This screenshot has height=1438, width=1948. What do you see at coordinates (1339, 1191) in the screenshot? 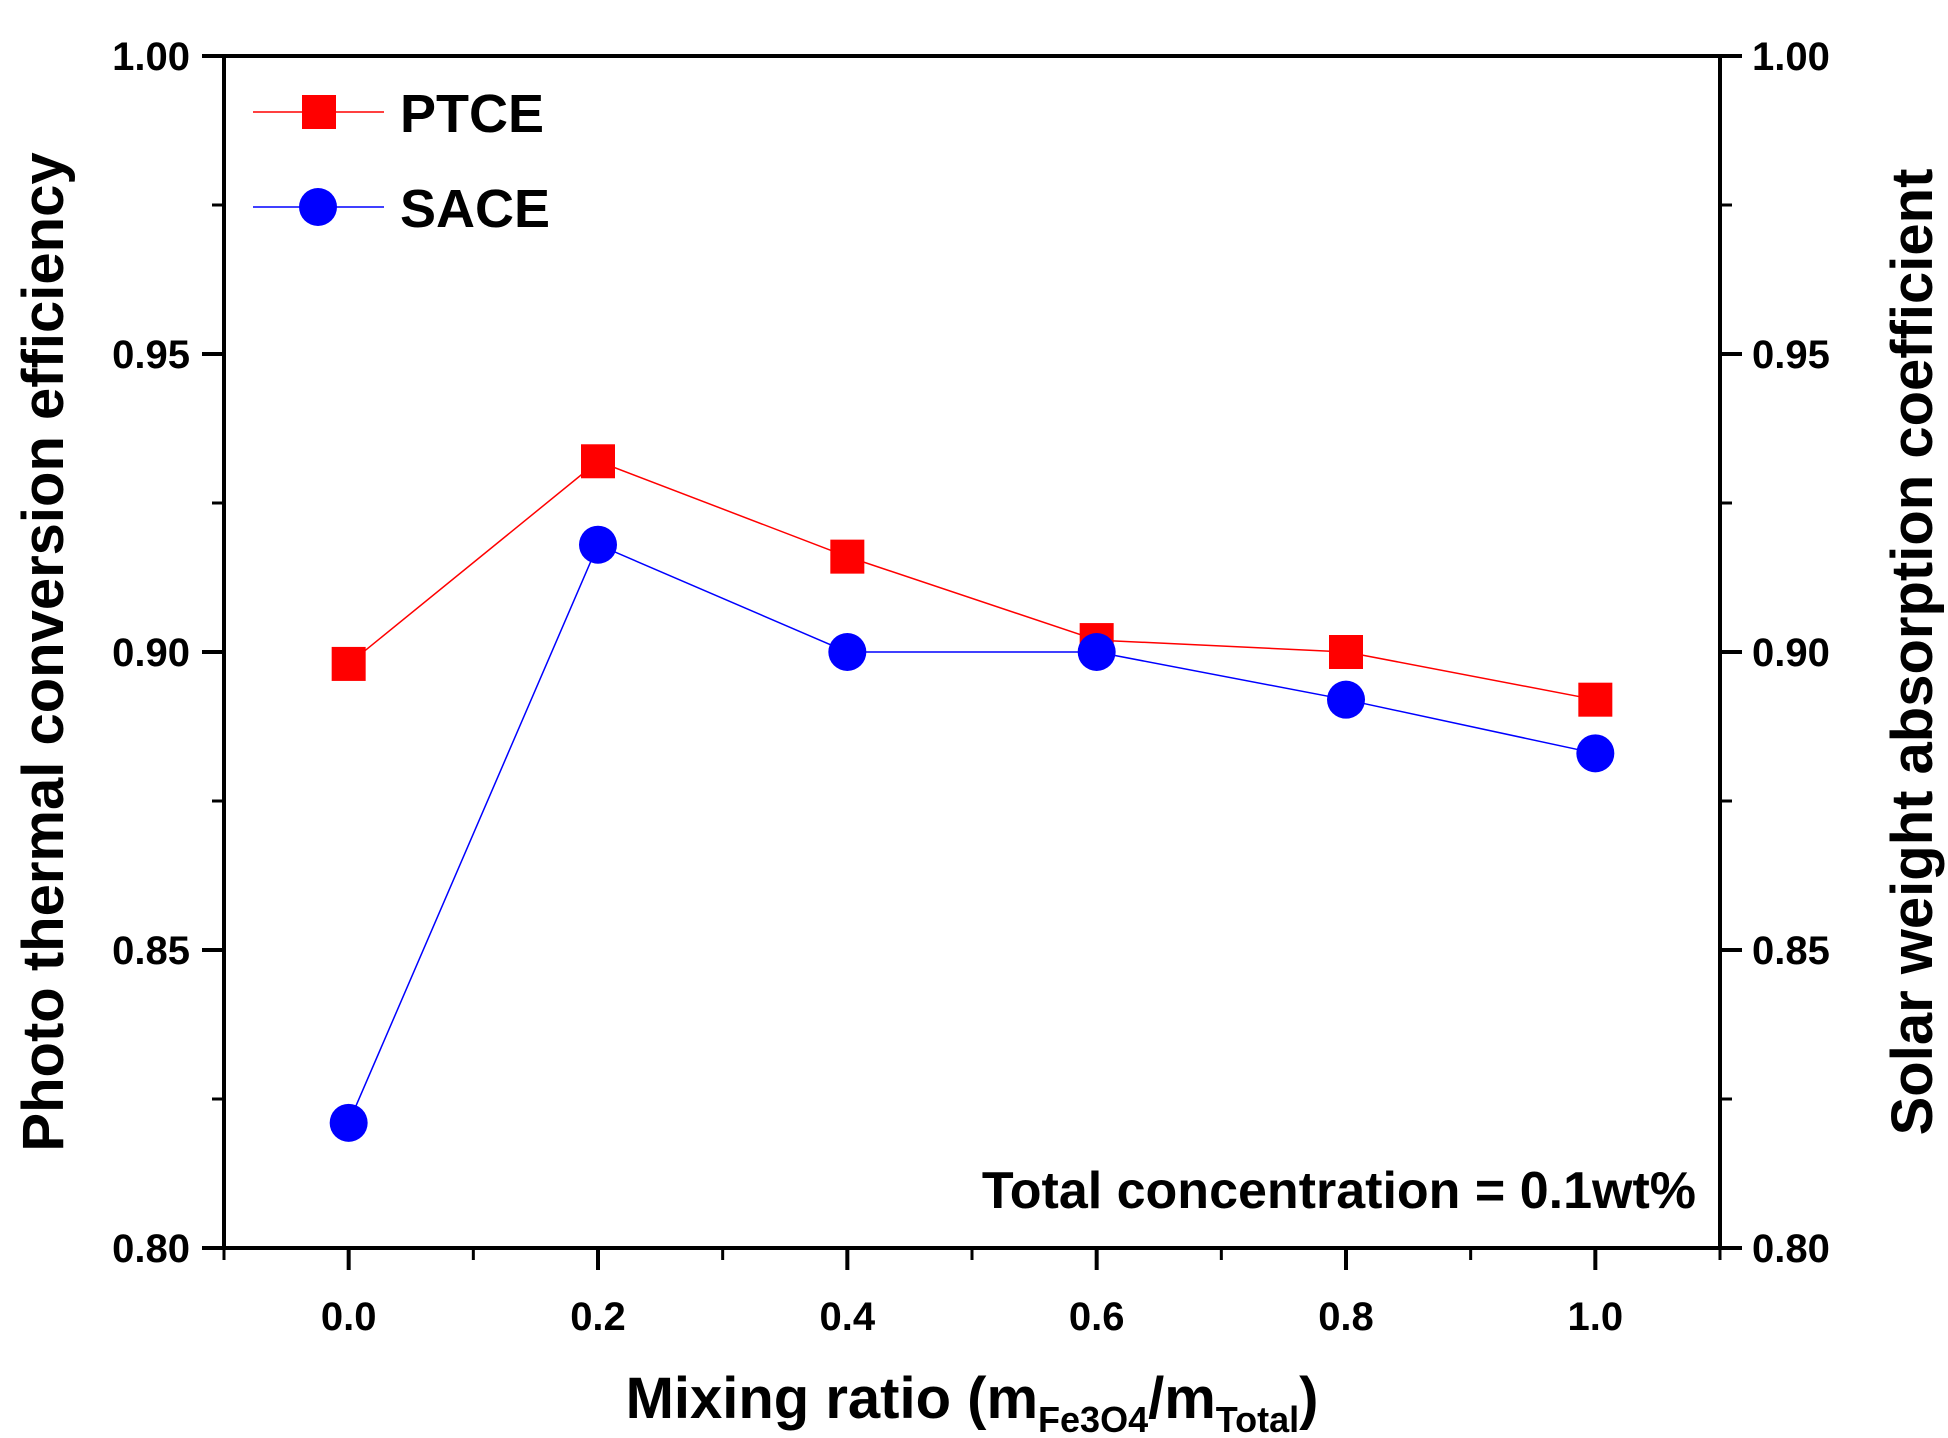
I see `annotation-total-concentration: Total concentration = 0.1wt%` at bounding box center [1339, 1191].